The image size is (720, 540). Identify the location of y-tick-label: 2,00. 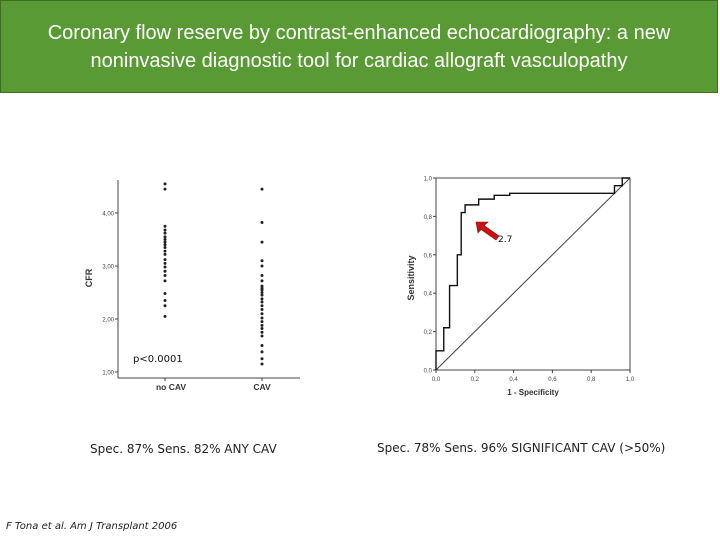
(108, 321).